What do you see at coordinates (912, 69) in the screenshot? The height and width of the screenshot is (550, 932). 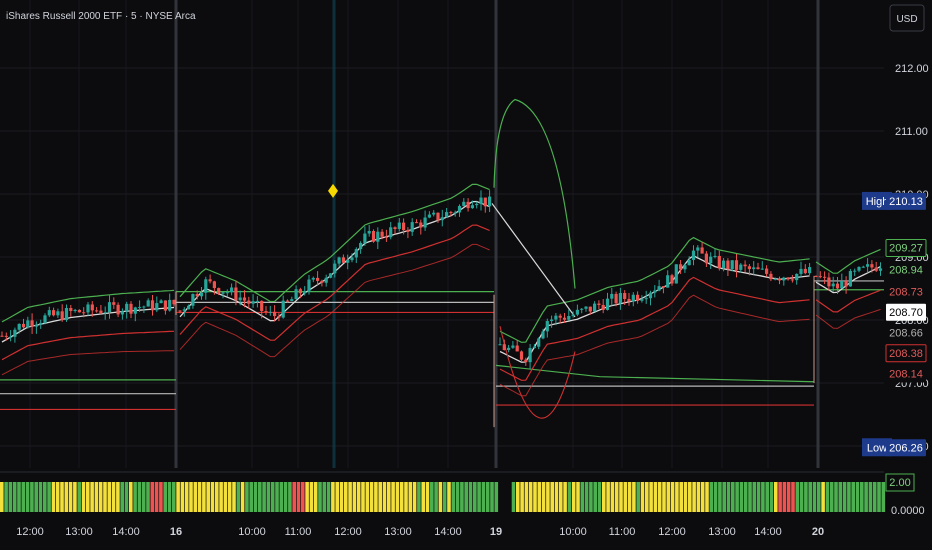 I see `y-tick-label: 212.00` at bounding box center [912, 69].